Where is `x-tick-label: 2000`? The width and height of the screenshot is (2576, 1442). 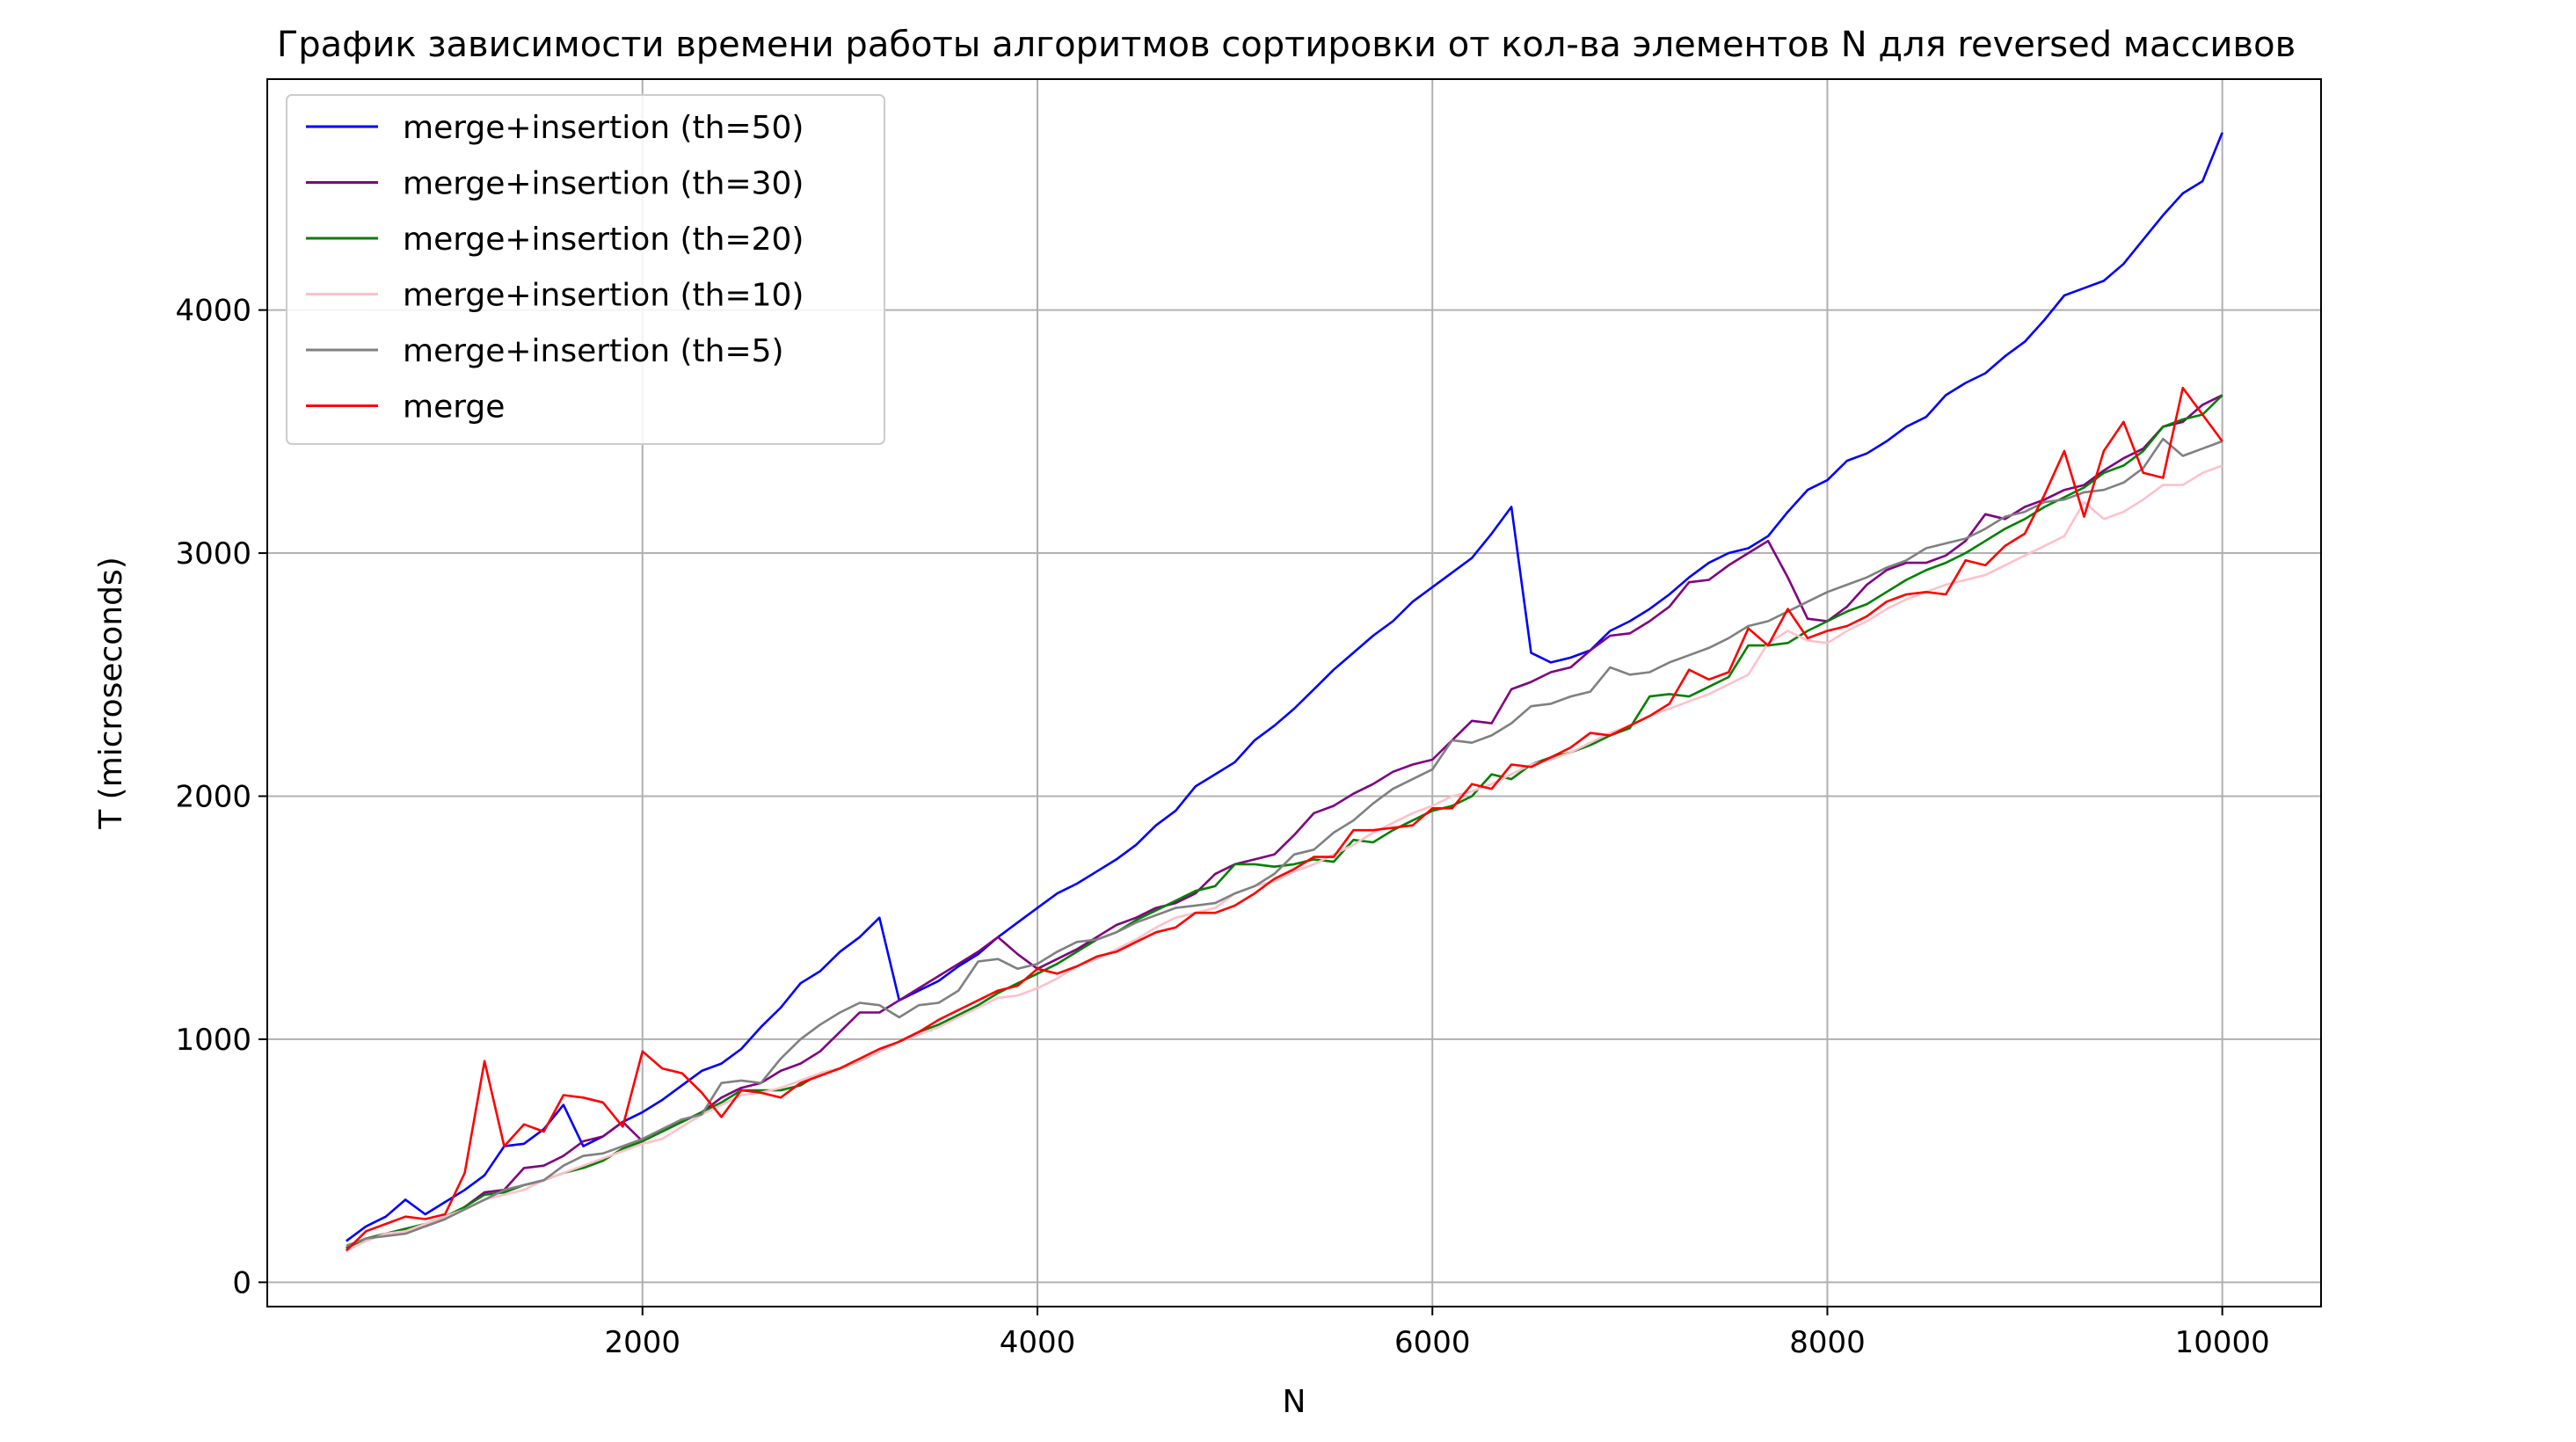 x-tick-label: 2000 is located at coordinates (643, 1342).